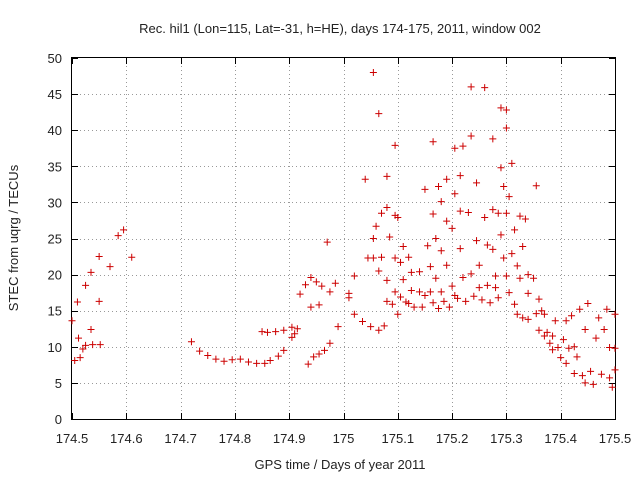 Image resolution: width=640 pixels, height=480 pixels. What do you see at coordinates (452, 438) in the screenshot?
I see `x-tick-label: 175.2` at bounding box center [452, 438].